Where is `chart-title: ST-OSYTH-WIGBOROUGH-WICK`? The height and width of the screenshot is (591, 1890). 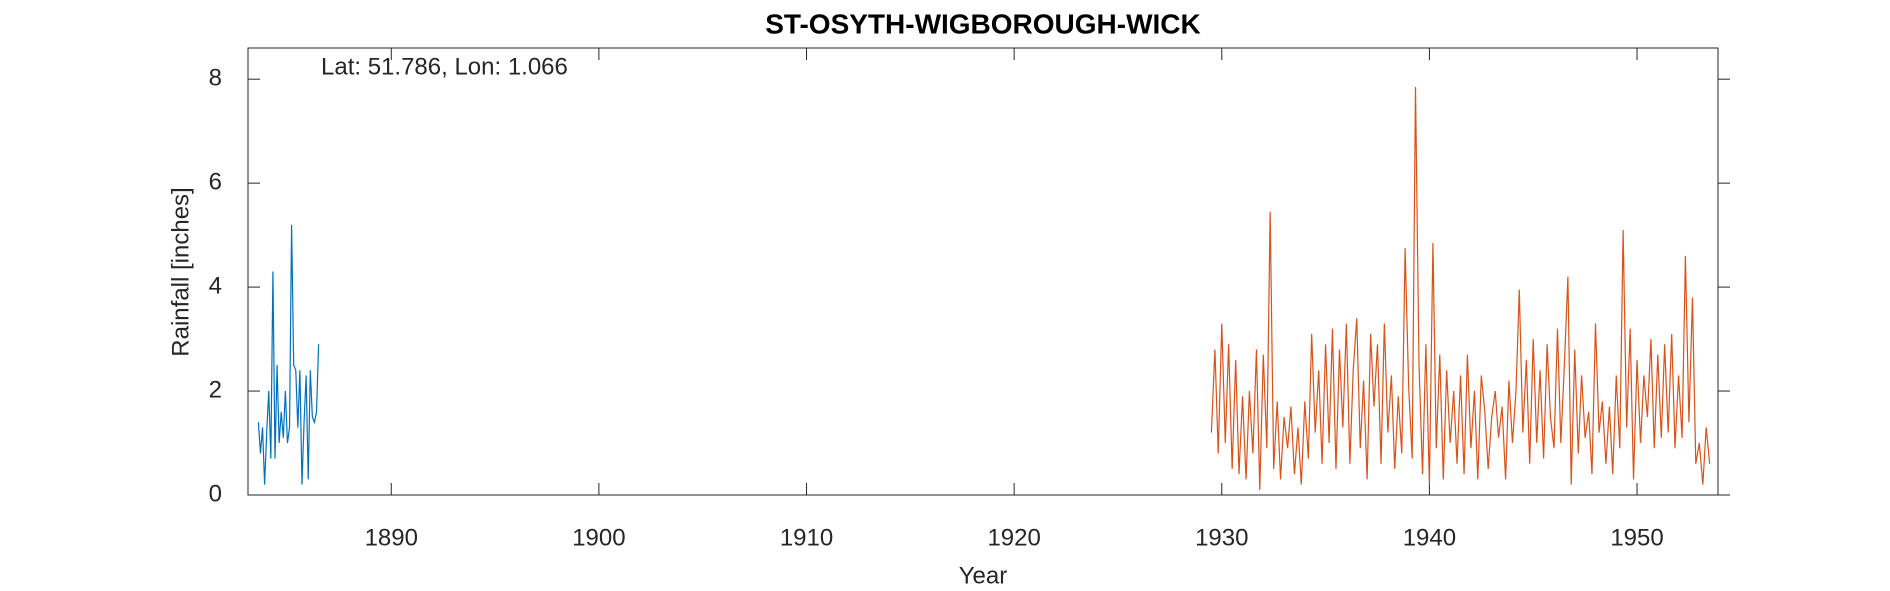
chart-title: ST-OSYTH-WIGBOROUGH-WICK is located at coordinates (983, 23).